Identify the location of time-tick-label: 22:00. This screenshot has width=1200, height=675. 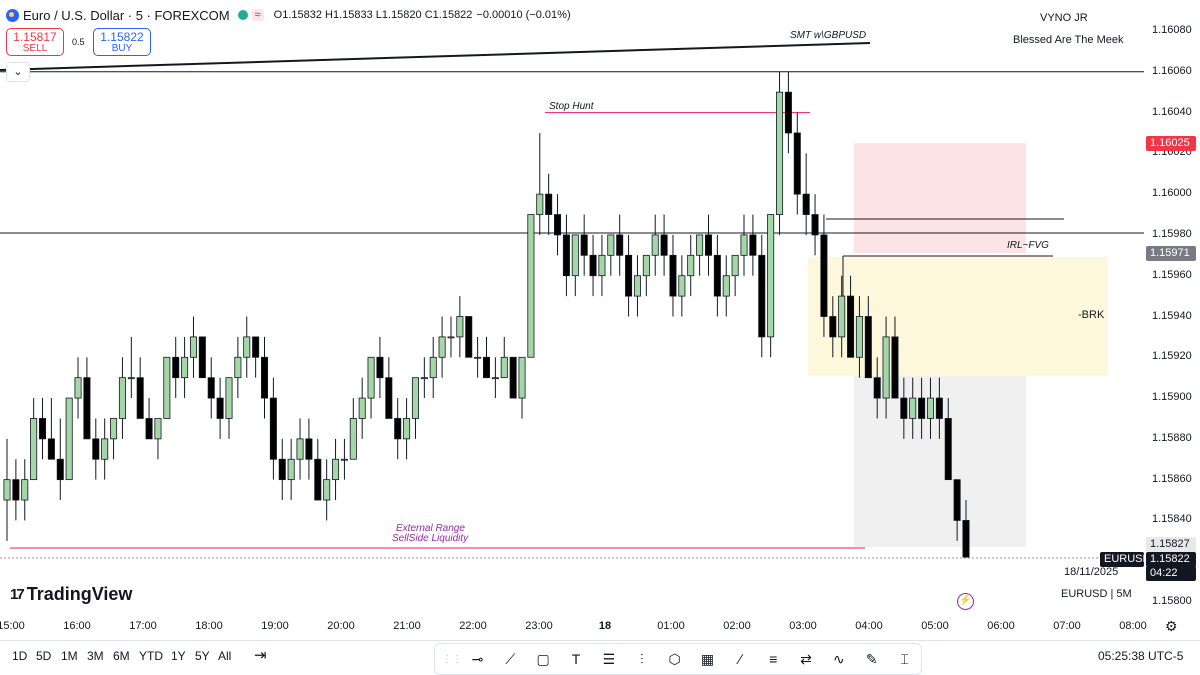
(473, 626).